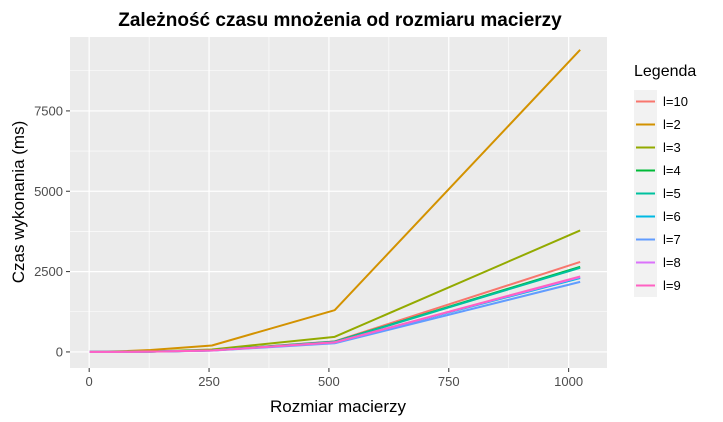 The height and width of the screenshot is (422, 723). Describe the element at coordinates (675, 101) in the screenshot. I see `legend-label: l=10` at that location.